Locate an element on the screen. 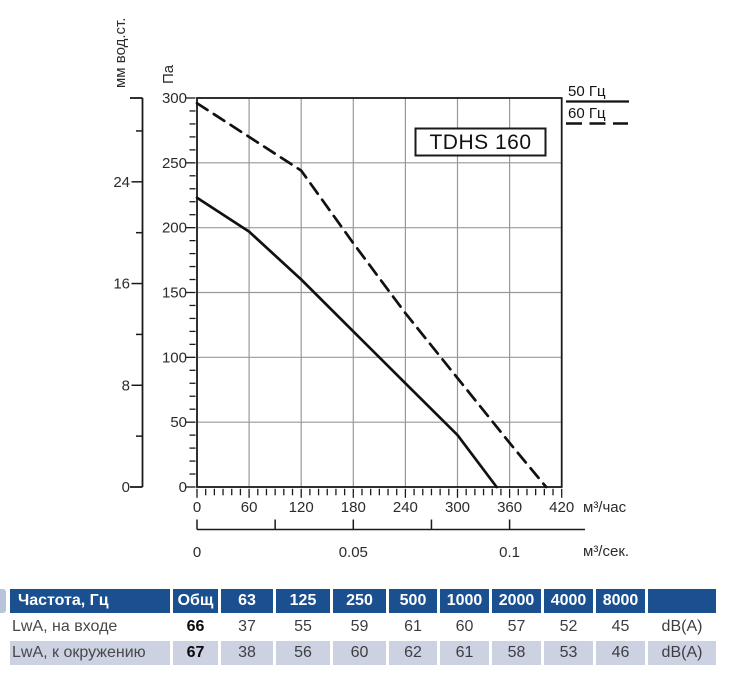 This screenshot has height=684, width=736. table-header-cell: 250 is located at coordinates (359, 601).